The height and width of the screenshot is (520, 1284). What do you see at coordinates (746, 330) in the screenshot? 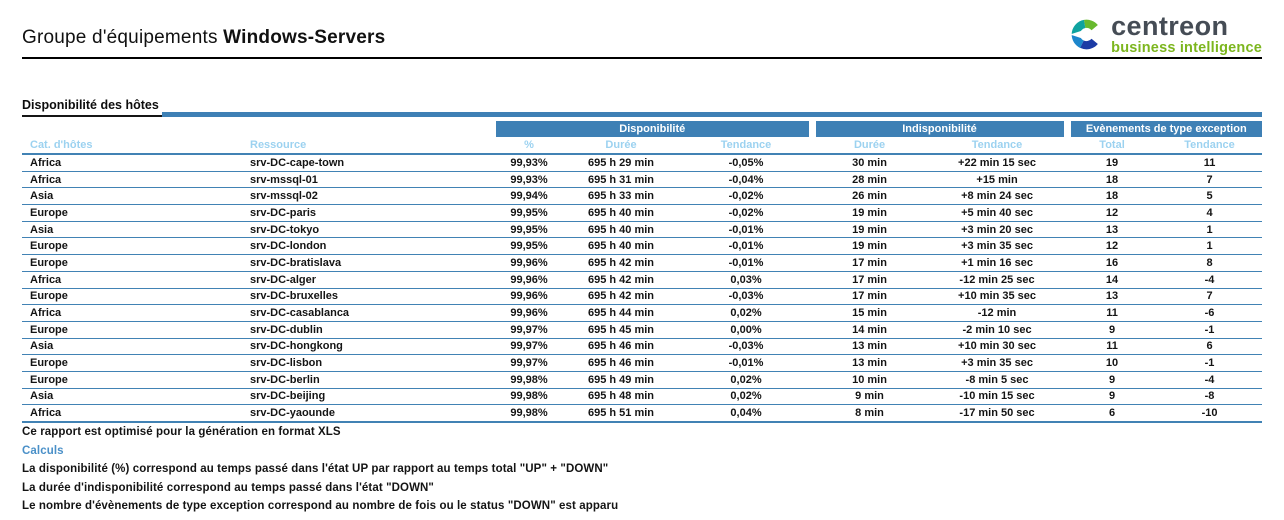
I see `table-cell: 0,00%` at bounding box center [746, 330].